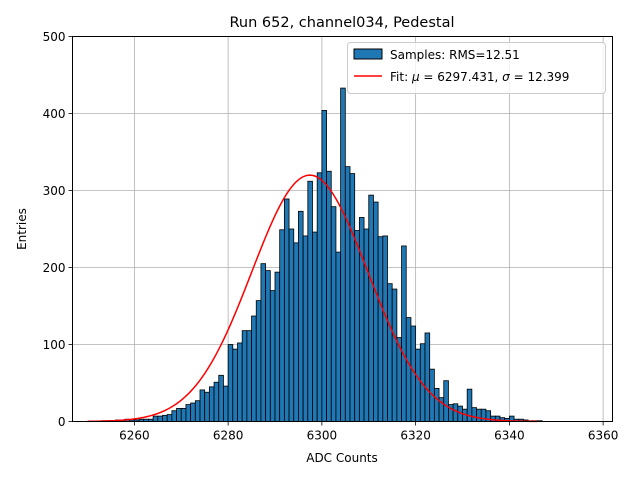 This screenshot has width=640, height=480. I want to click on legend-sigma-symbol: σ, so click(506, 77).